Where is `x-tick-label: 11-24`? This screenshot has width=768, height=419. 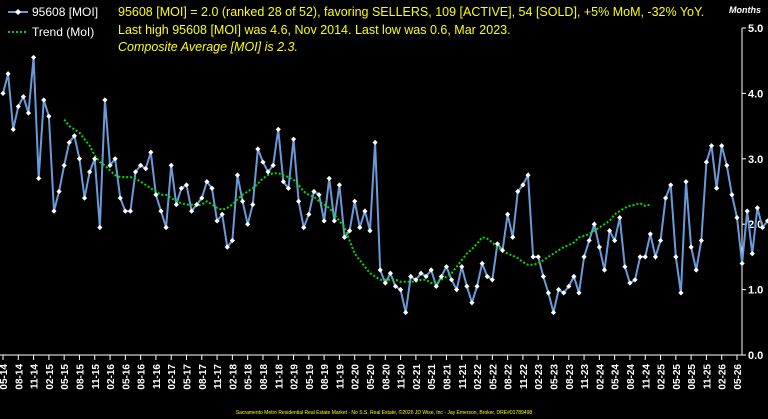 x-tick-label: 11-24 is located at coordinates (646, 376).